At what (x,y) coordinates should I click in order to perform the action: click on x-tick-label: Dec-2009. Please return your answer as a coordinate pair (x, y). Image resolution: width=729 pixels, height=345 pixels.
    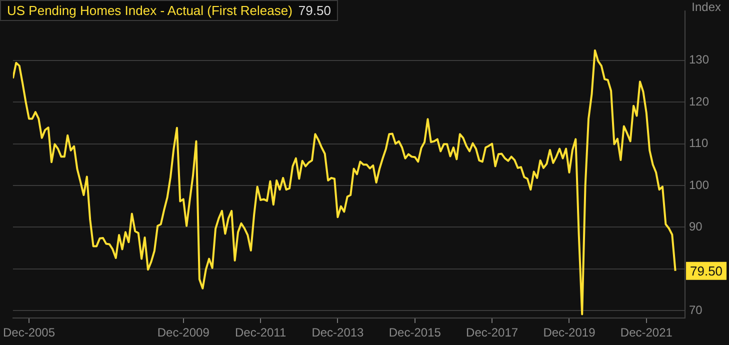
    Looking at the image, I should click on (183, 333).